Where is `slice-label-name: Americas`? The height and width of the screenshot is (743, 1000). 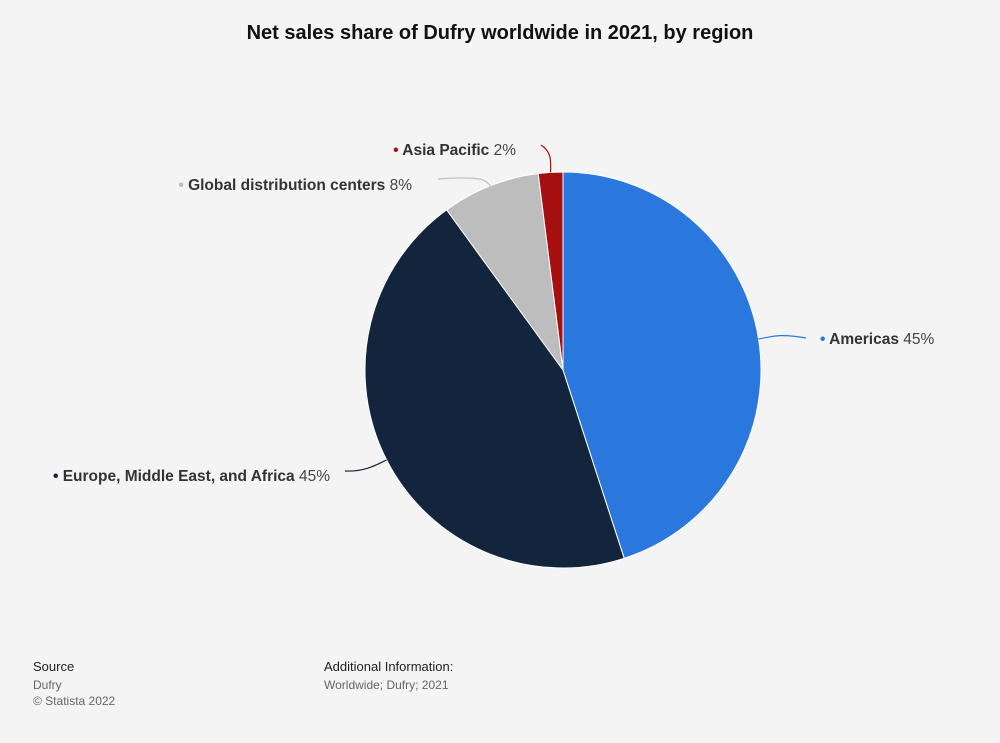 slice-label-name: Americas is located at coordinates (866, 339).